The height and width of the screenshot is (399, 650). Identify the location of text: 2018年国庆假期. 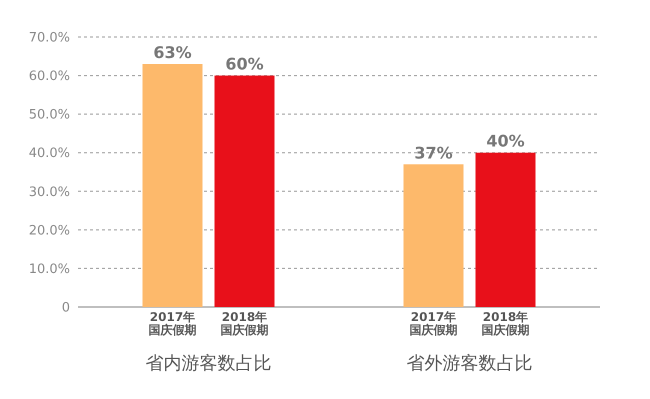
(506, 323).